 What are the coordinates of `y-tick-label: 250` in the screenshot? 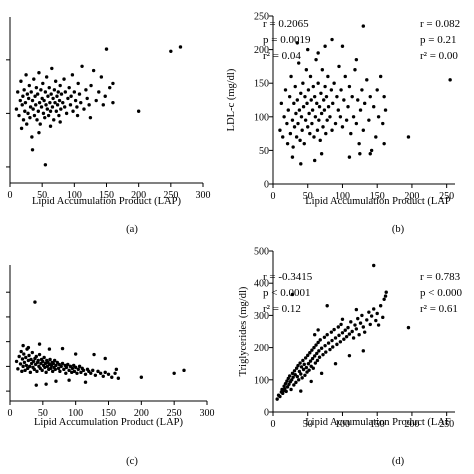 It's located at (261, 17).